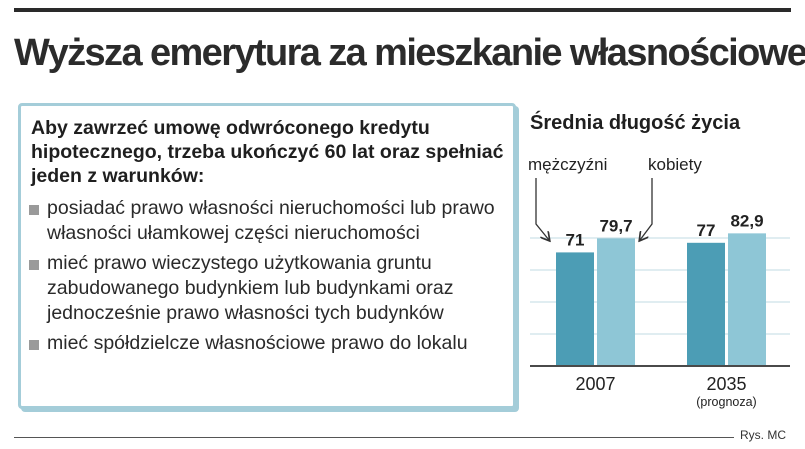  Describe the element at coordinates (402, 10) in the screenshot. I see `top-rule` at that location.